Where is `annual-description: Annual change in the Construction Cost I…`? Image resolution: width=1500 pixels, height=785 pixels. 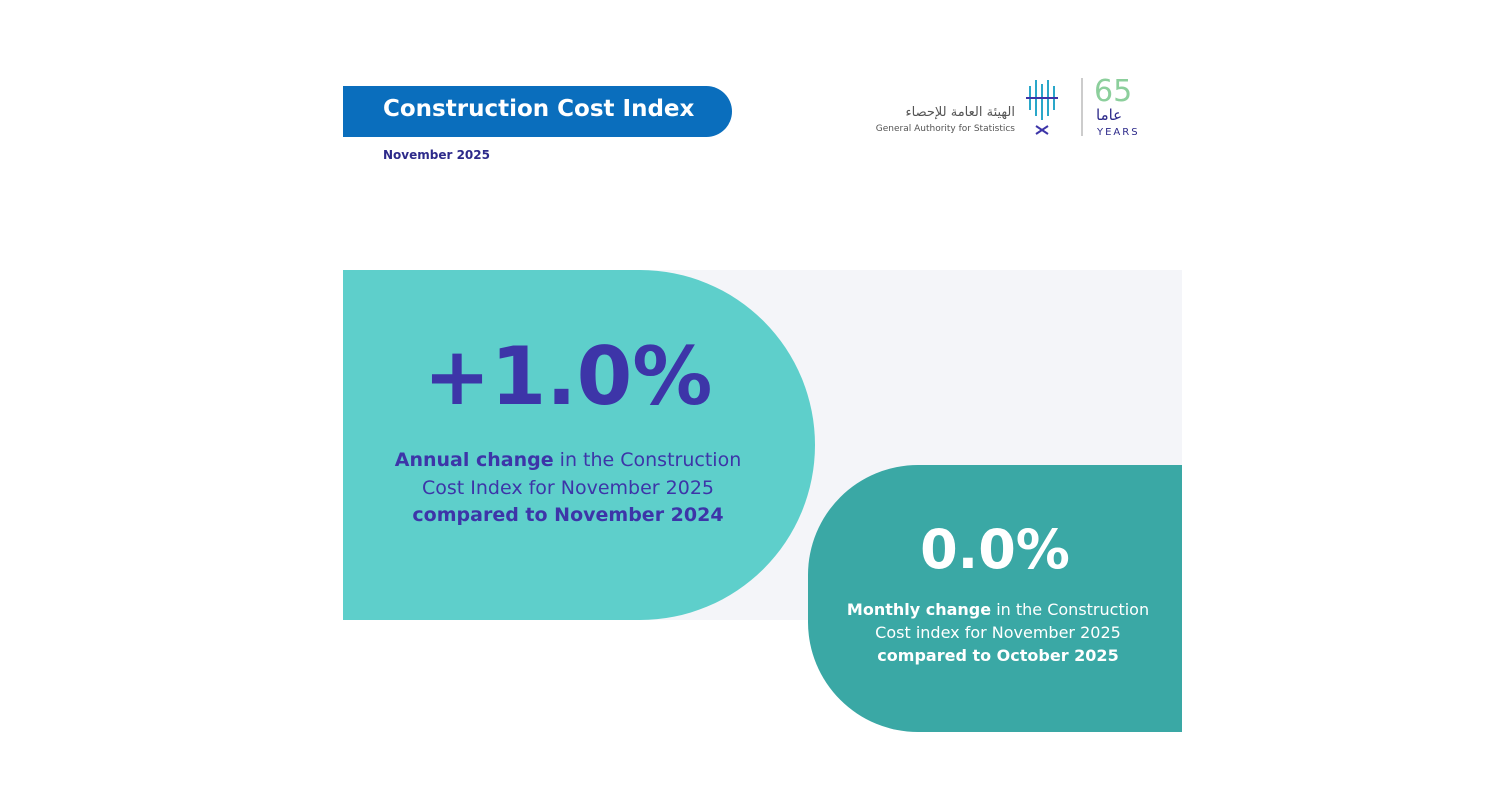 annual-description: Annual change in the Construction Cost I… is located at coordinates (568, 488).